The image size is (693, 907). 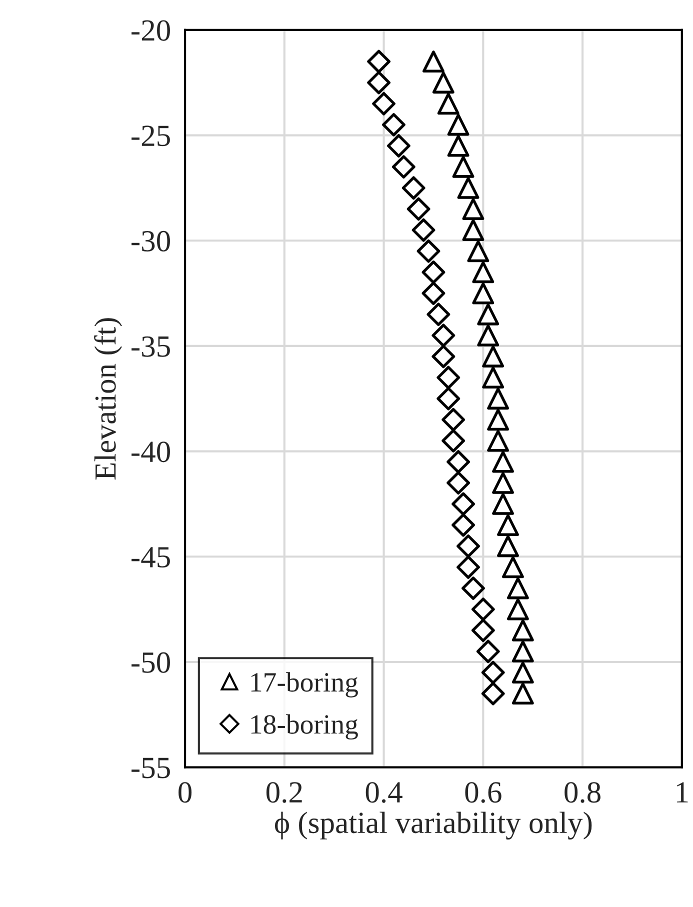 What do you see at coordinates (284, 792) in the screenshot?
I see `x-tick-label: 0.2` at bounding box center [284, 792].